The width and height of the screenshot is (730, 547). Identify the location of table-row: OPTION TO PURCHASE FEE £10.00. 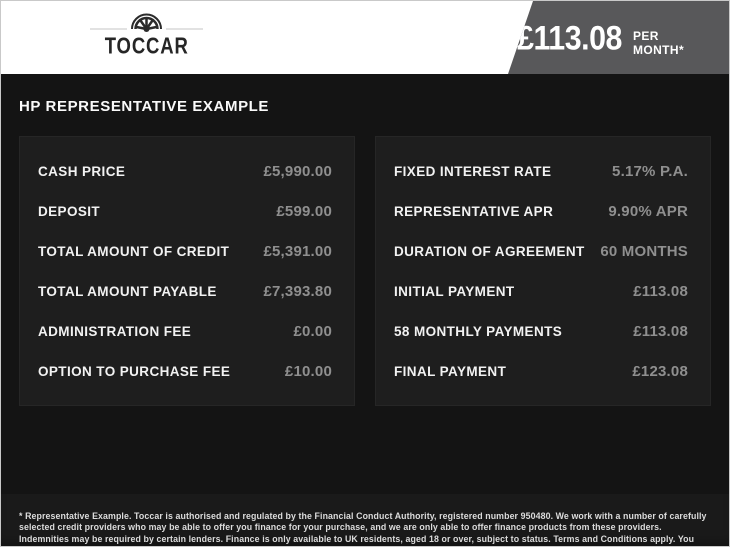
(185, 371).